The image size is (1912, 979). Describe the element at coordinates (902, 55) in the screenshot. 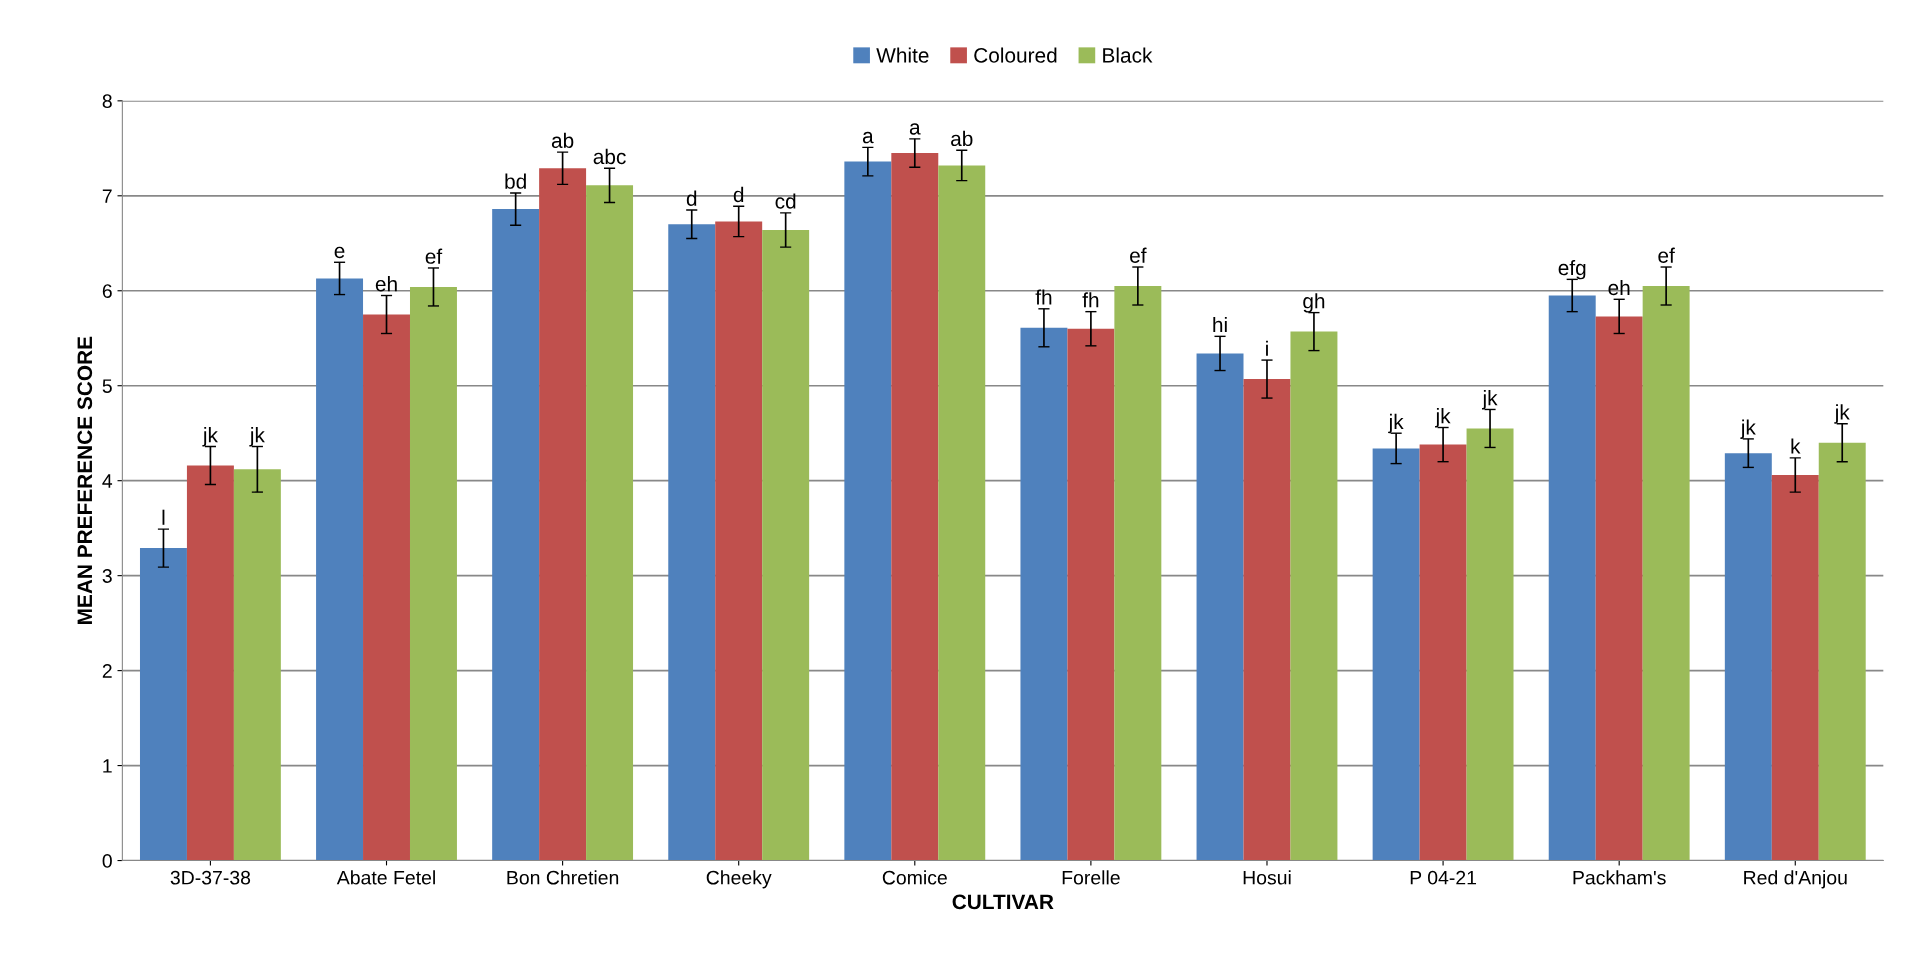

I see `legend-label: White` at that location.